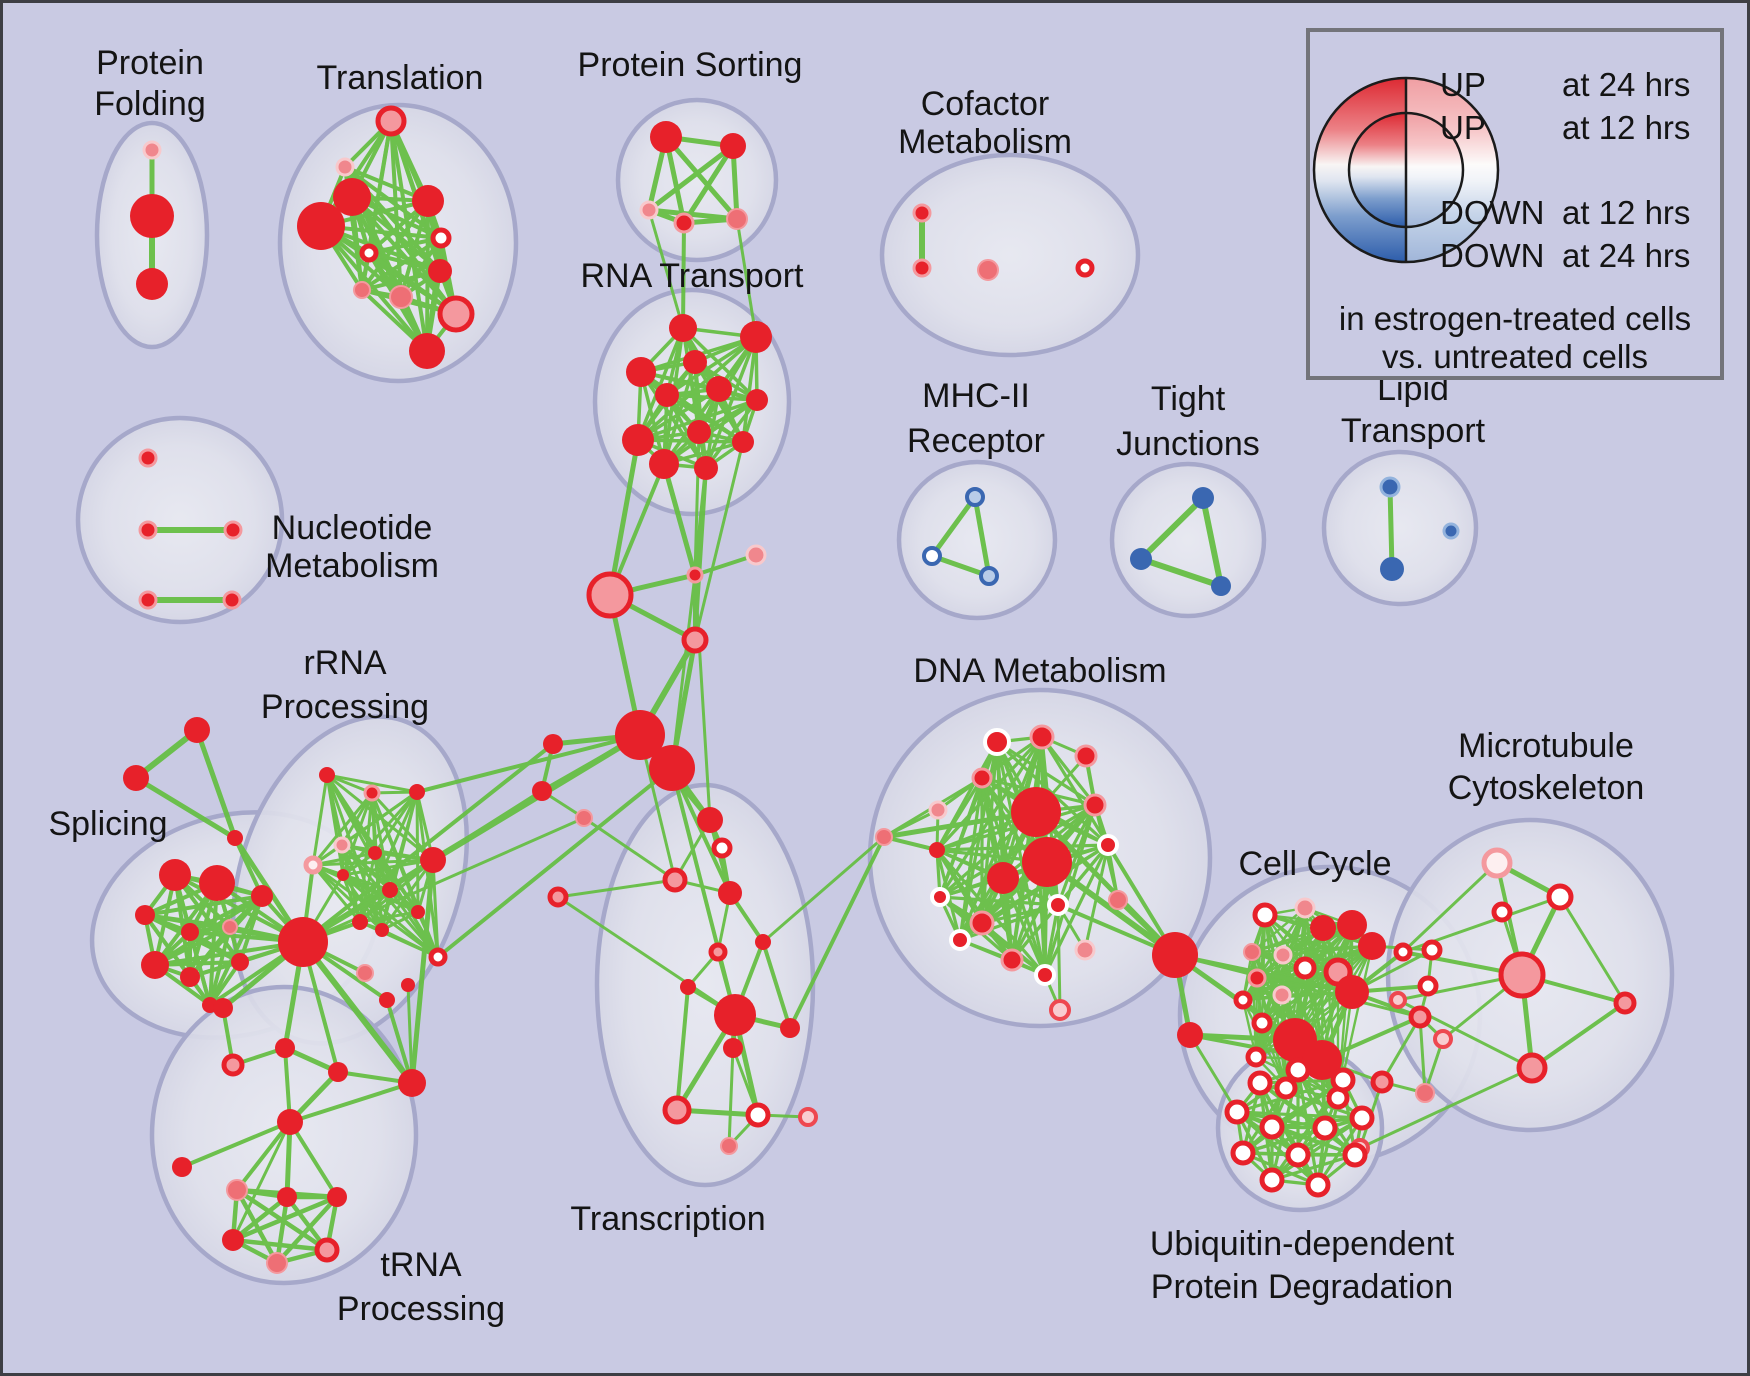 This screenshot has width=1750, height=1376. What do you see at coordinates (107, 824) in the screenshot?
I see `cluster-label-splicing: Splicing` at bounding box center [107, 824].